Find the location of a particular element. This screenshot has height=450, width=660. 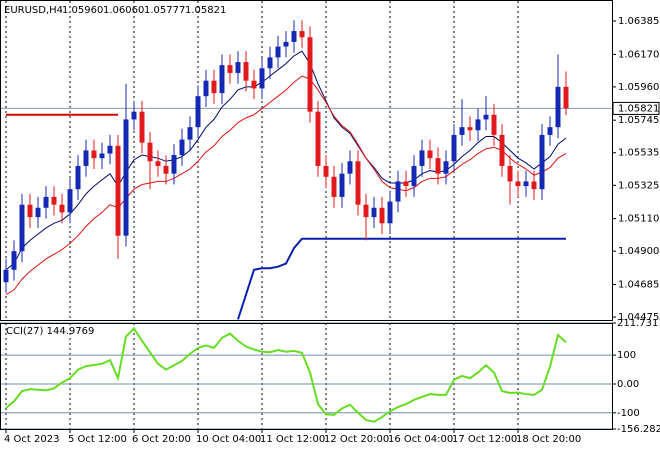

y-tick-label: 1.04685 is located at coordinates (638, 285).